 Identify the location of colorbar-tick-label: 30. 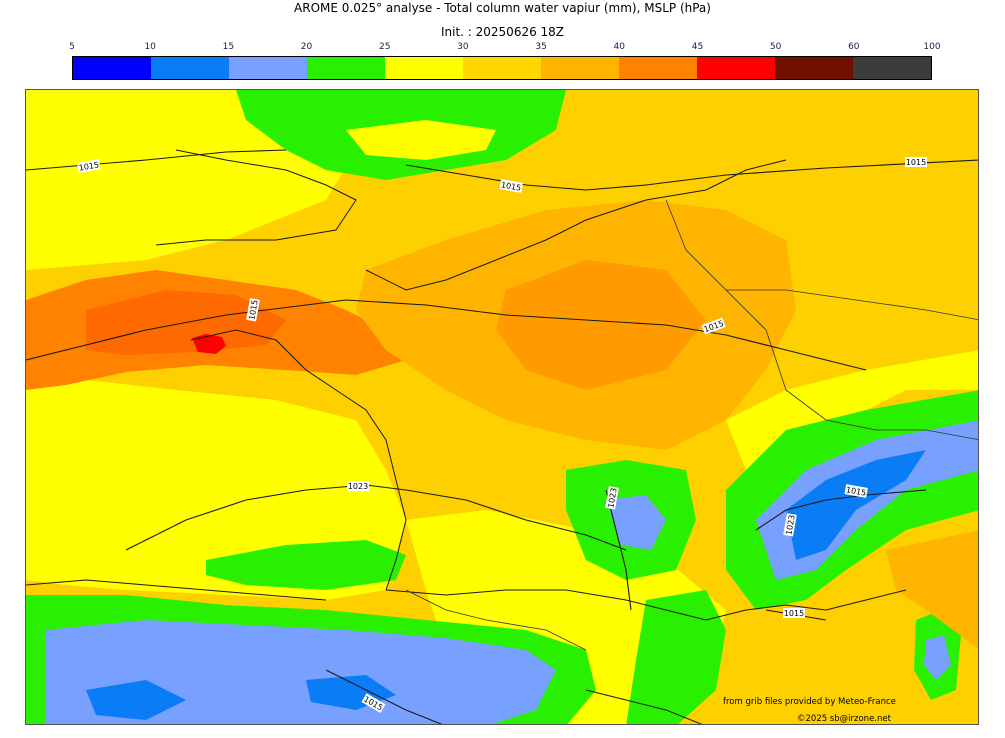
(463, 47).